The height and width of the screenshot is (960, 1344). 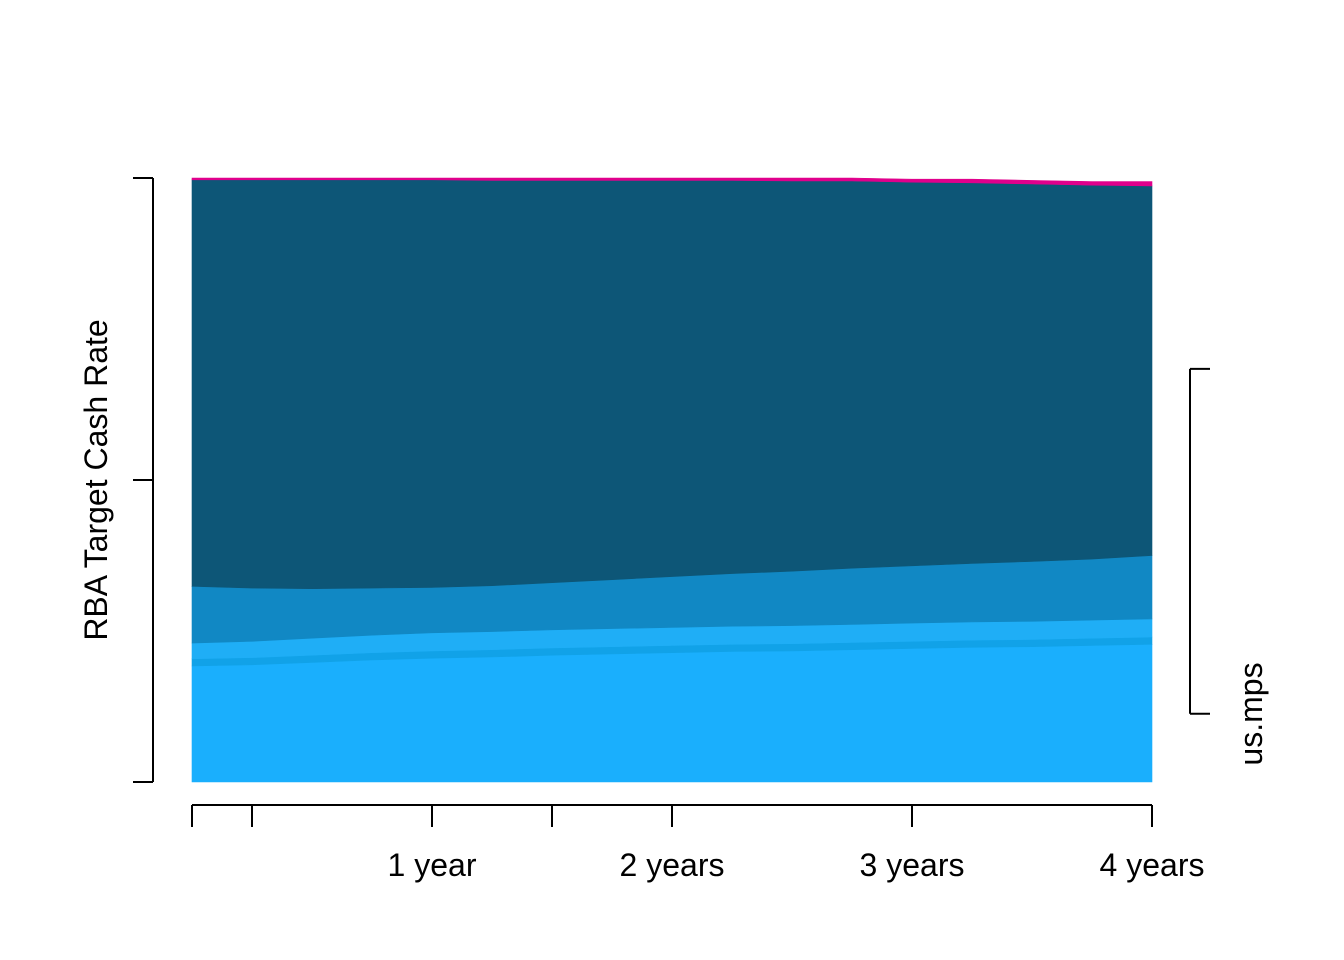 I want to click on y-axis-title: RBA Target Cash Rate, so click(x=96, y=479).